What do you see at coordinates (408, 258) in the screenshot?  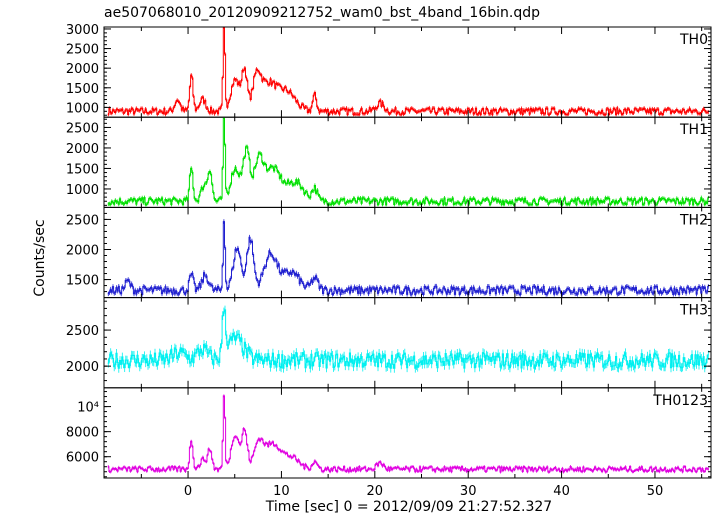 I see `series-line-th2` at bounding box center [408, 258].